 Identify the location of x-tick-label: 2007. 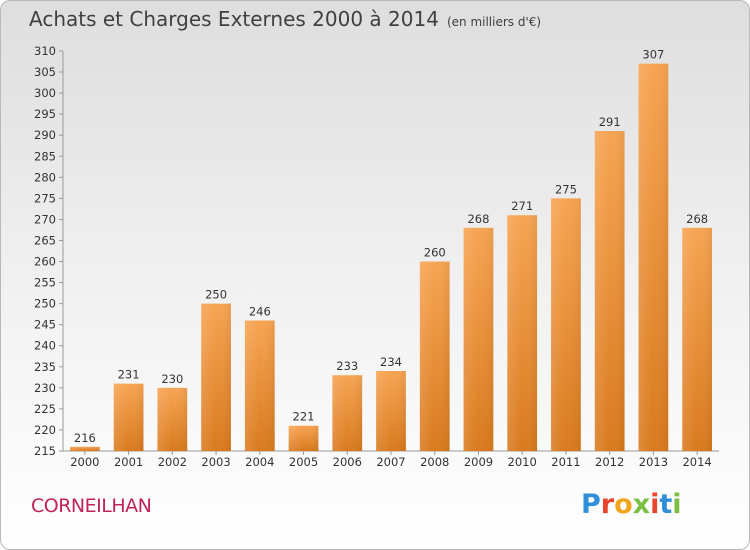
(390, 462).